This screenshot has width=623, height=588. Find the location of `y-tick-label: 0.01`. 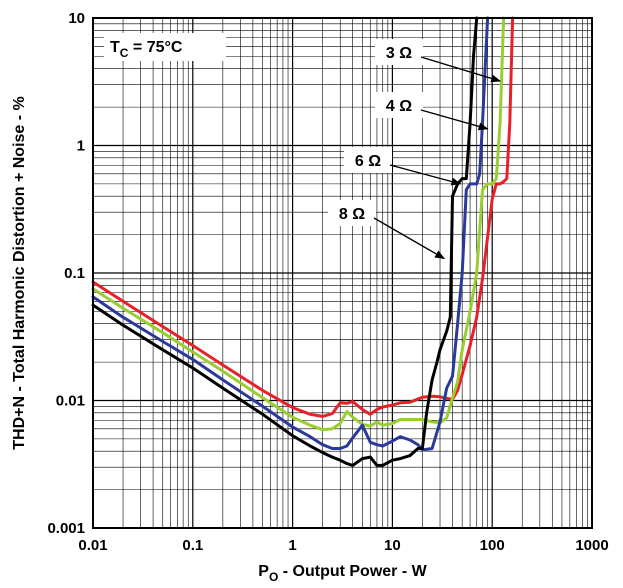

y-tick-label: 0.01 is located at coordinates (70, 401).